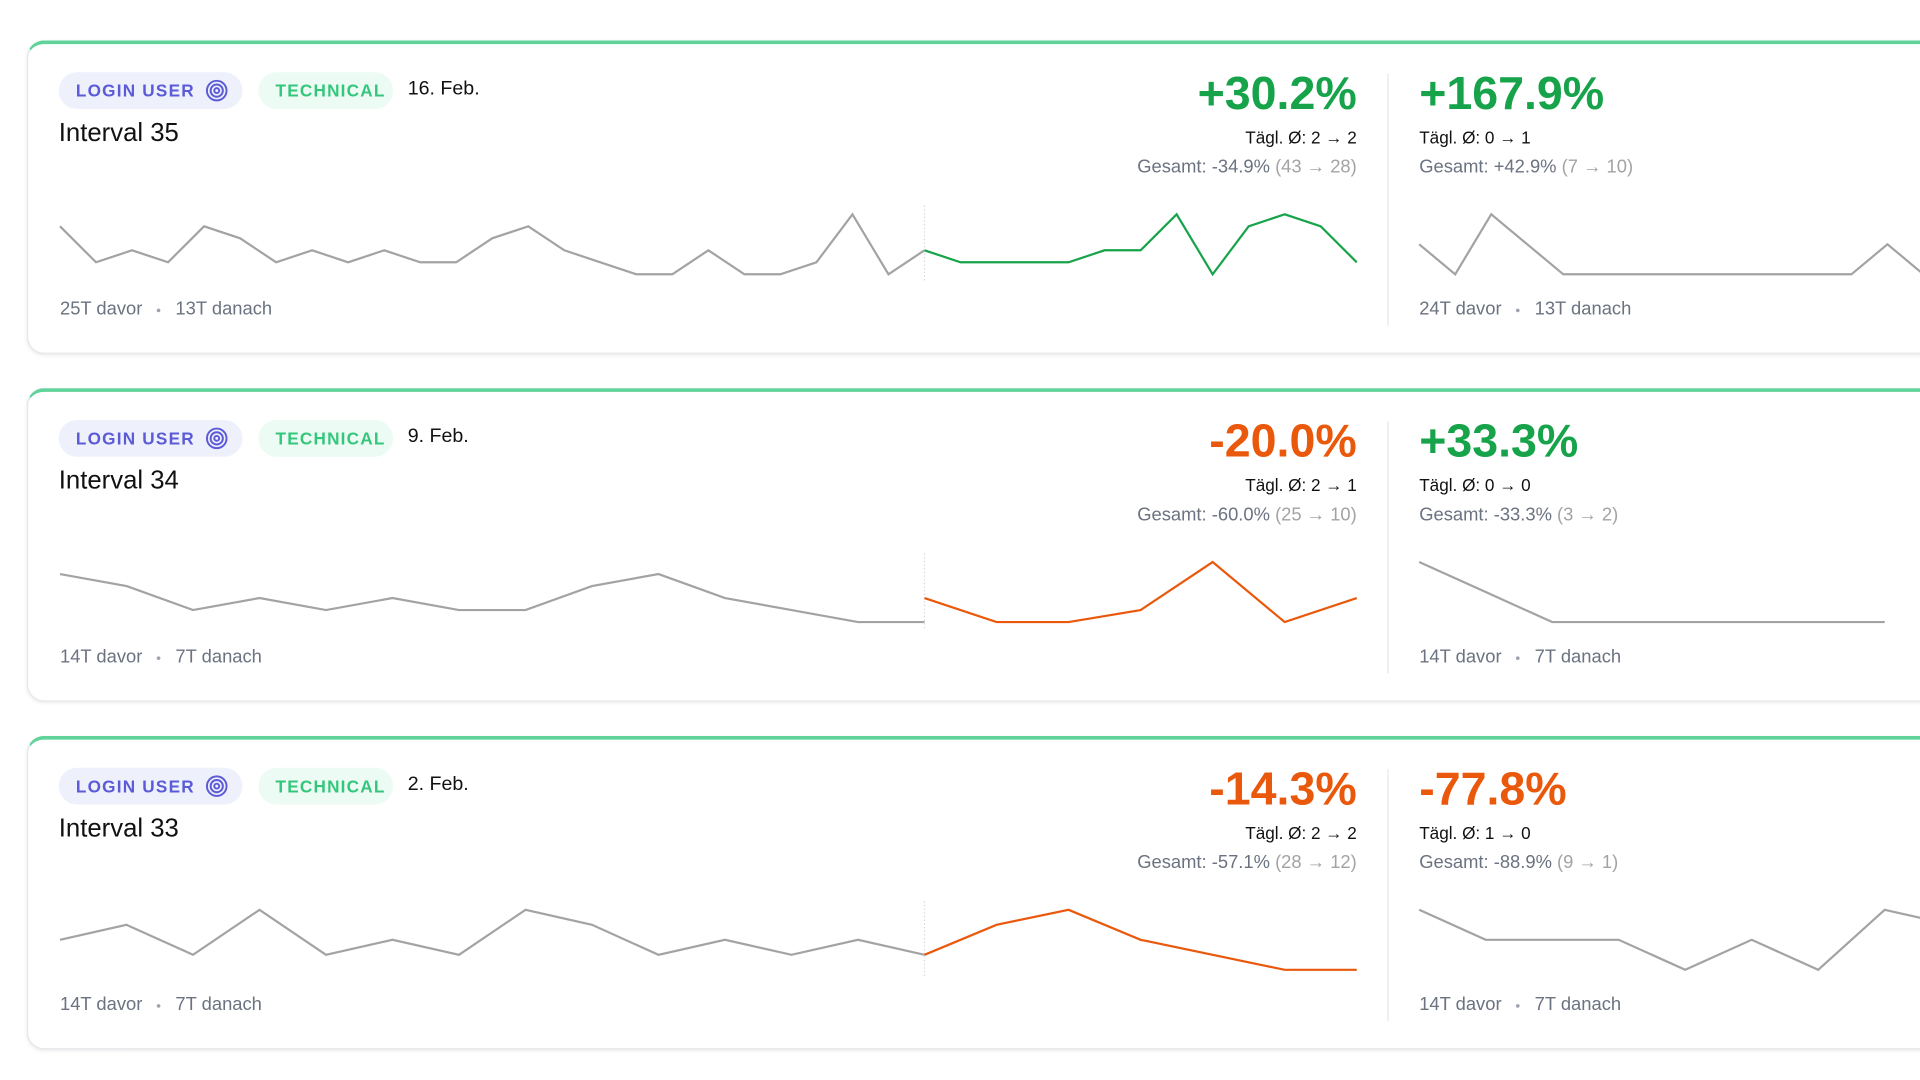 This screenshot has height=1080, width=1920. What do you see at coordinates (1316, 863) in the screenshot?
I see `total-counts: (28 → 12)` at bounding box center [1316, 863].